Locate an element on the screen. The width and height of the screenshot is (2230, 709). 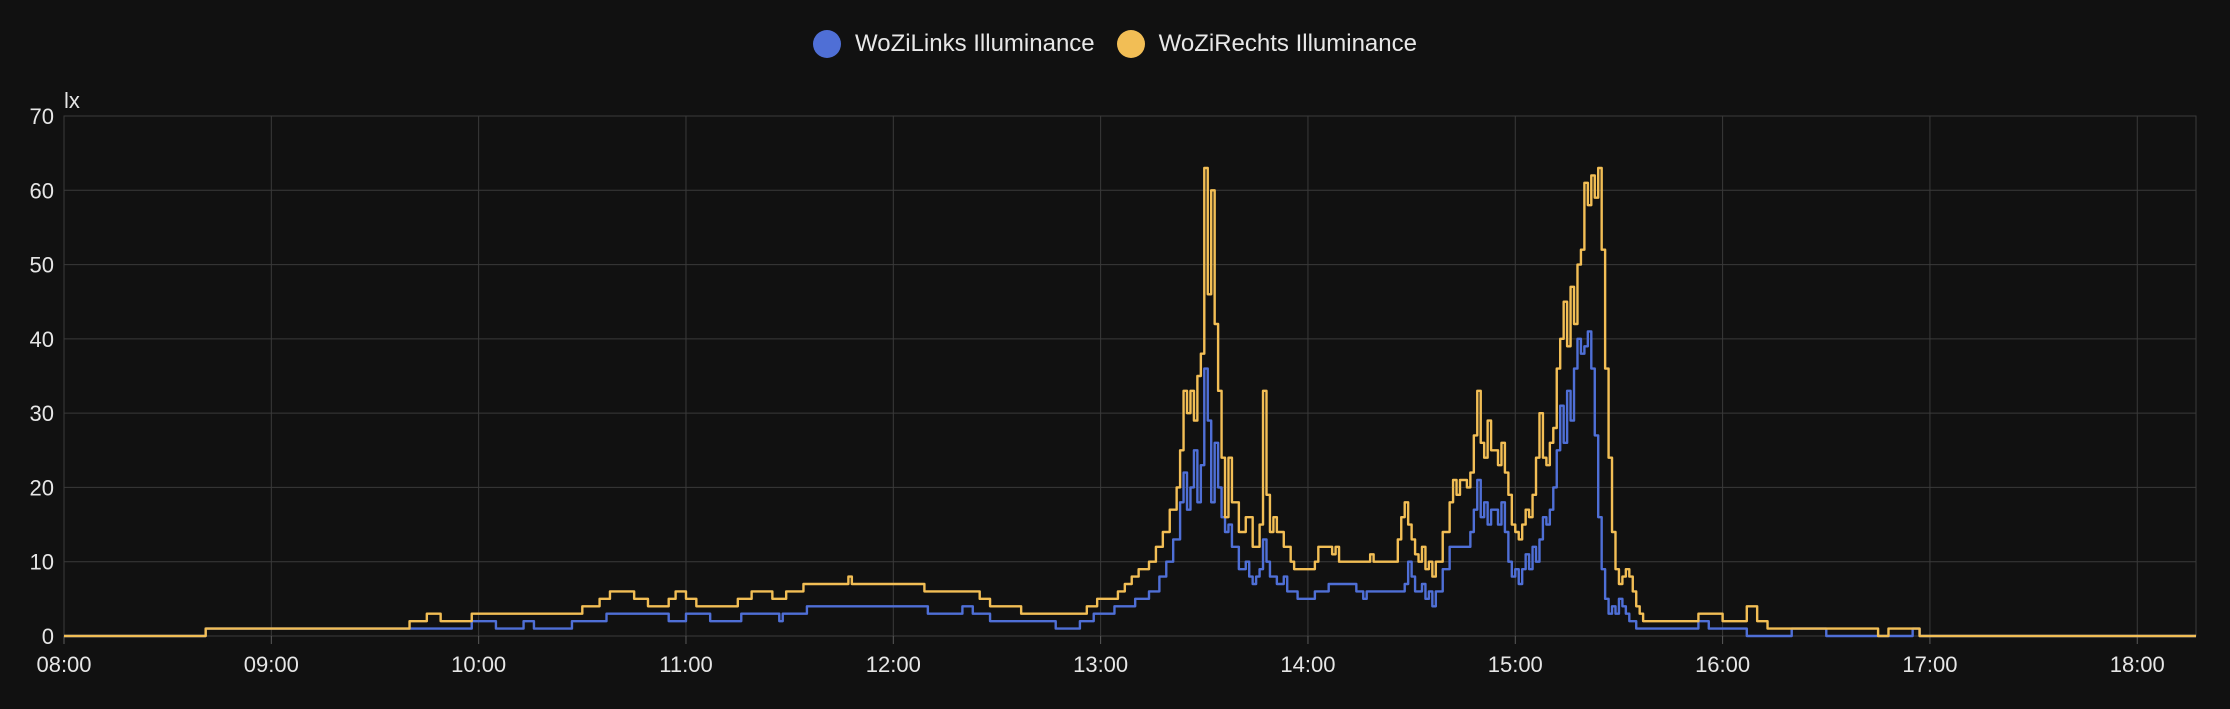
y-tick-label: 0 is located at coordinates (48, 636).